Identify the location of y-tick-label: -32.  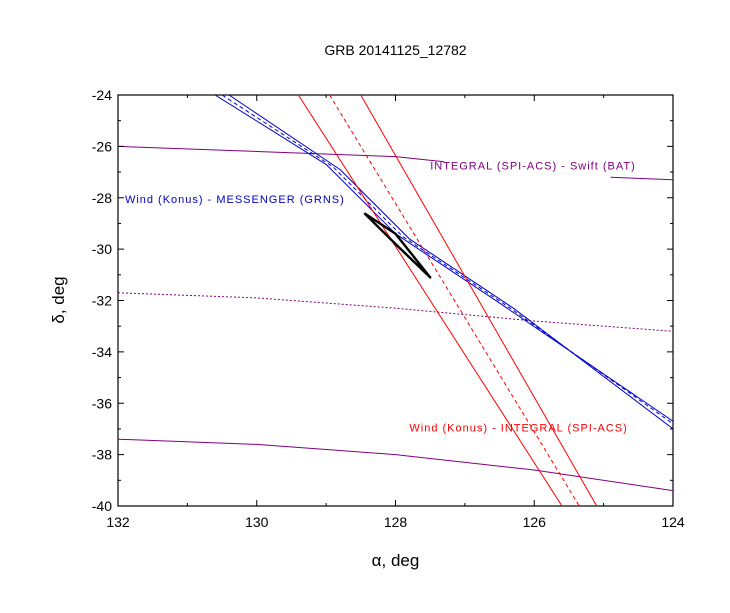
(102, 301).